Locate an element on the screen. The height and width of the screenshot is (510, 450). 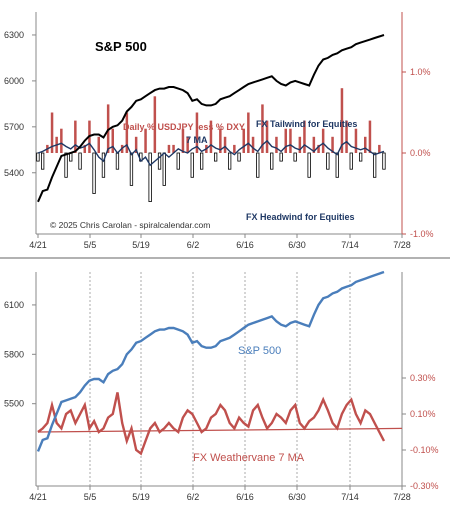
top-x-tick-label: 5/19 is located at coordinates (141, 245).